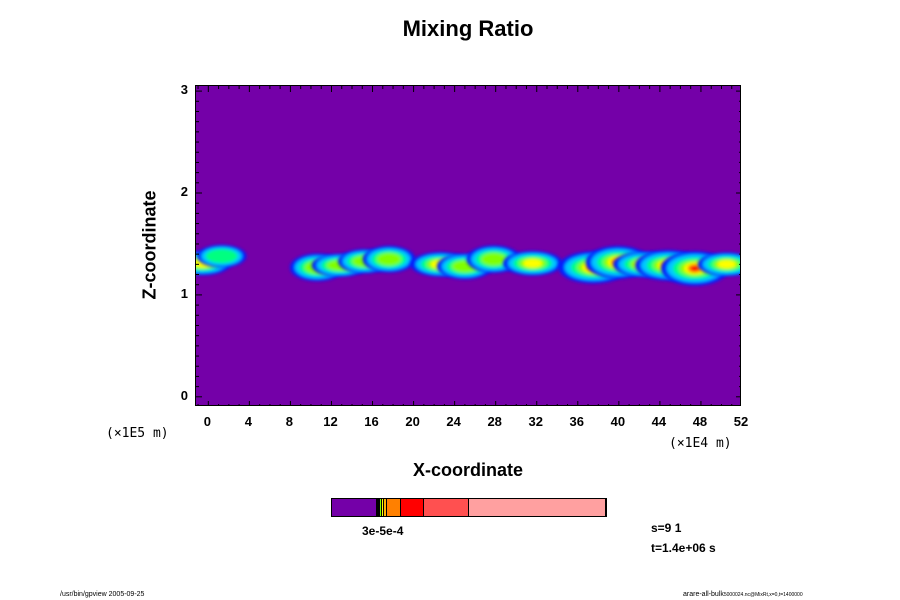 The image size is (900, 600). Describe the element at coordinates (683, 548) in the screenshot. I see `time-info: t=1.4e+06 s` at that location.